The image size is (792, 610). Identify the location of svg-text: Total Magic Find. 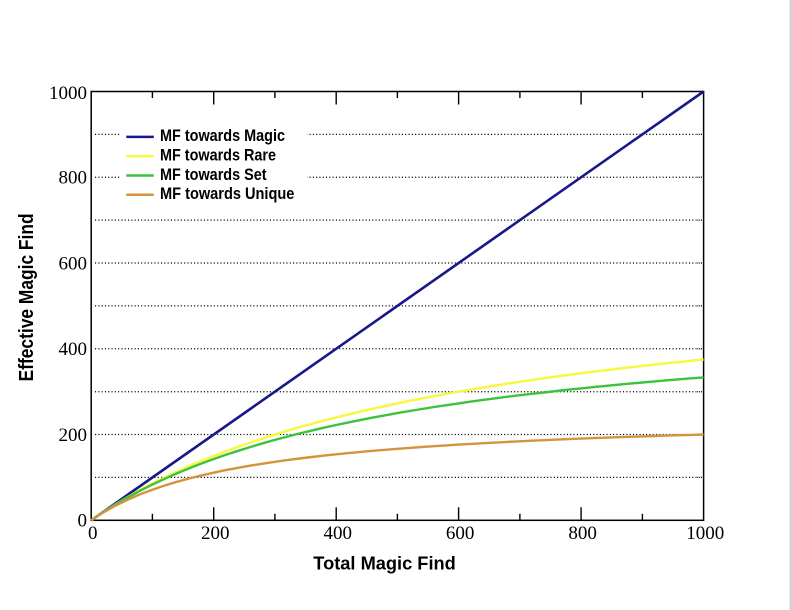
(384, 564).